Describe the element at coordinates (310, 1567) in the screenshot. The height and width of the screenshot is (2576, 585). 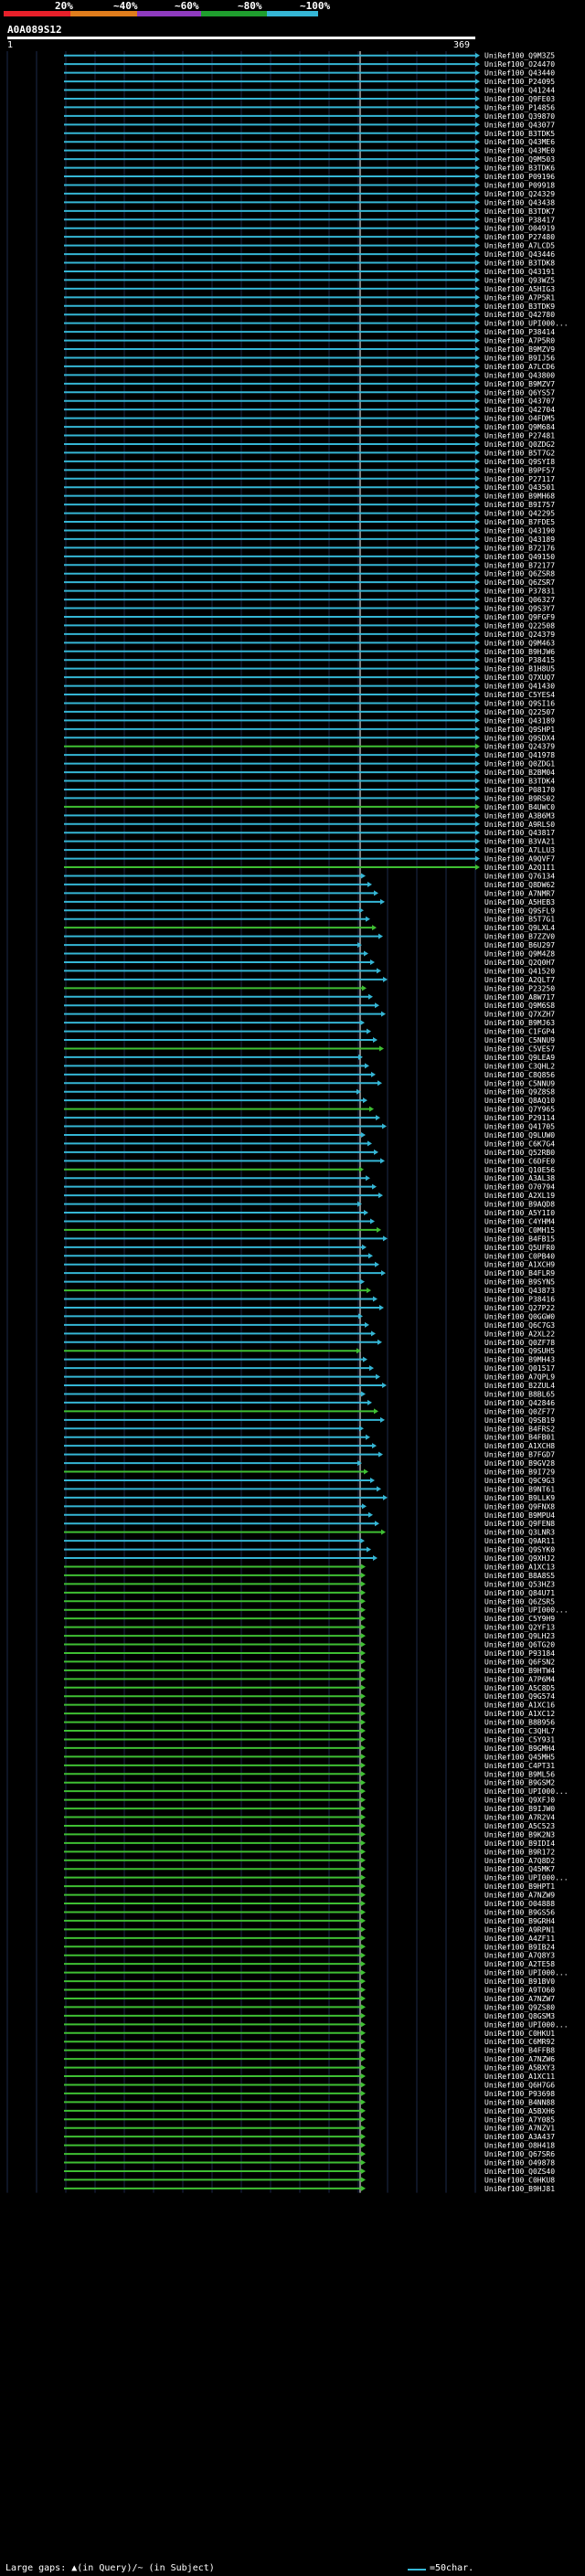
I see `hit-row: UniRef100_A1XC13` at that location.